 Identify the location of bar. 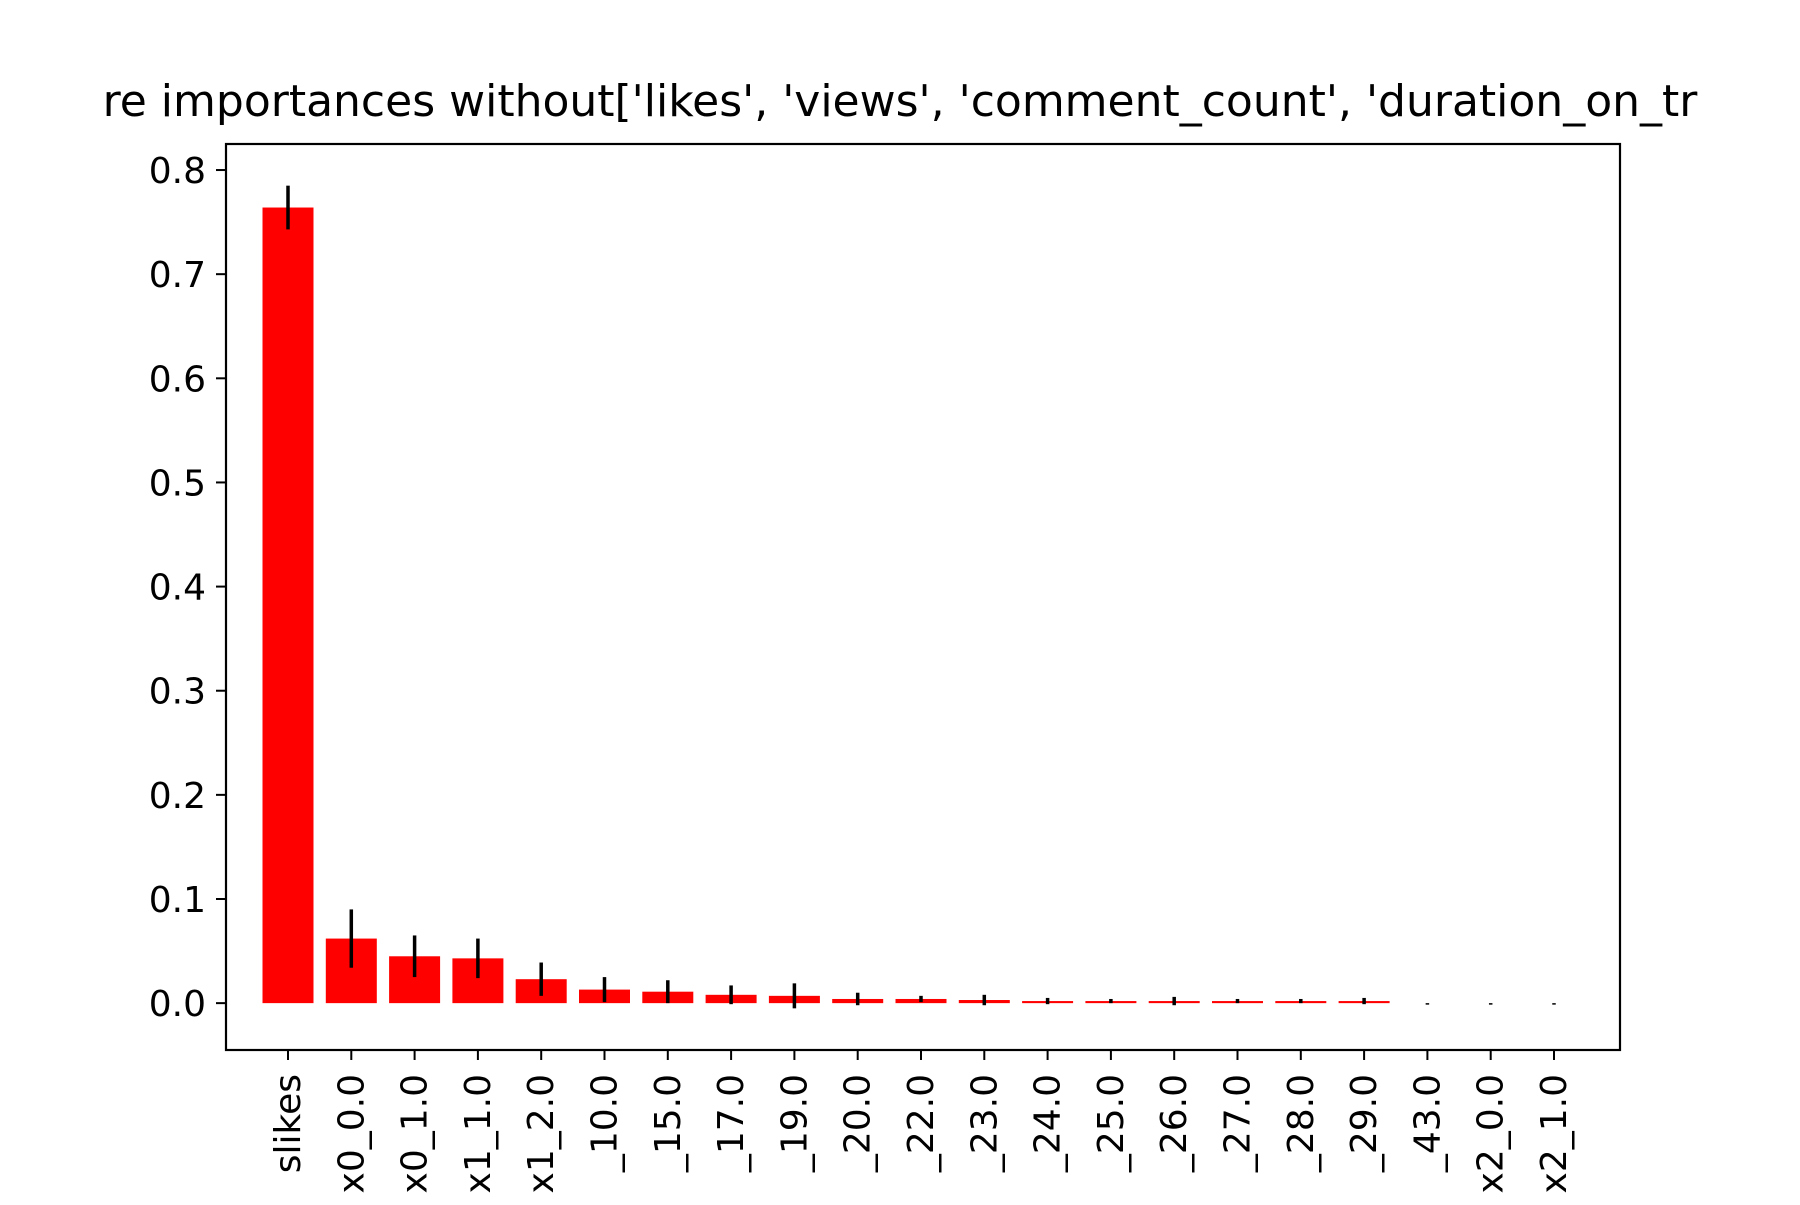
(288, 605).